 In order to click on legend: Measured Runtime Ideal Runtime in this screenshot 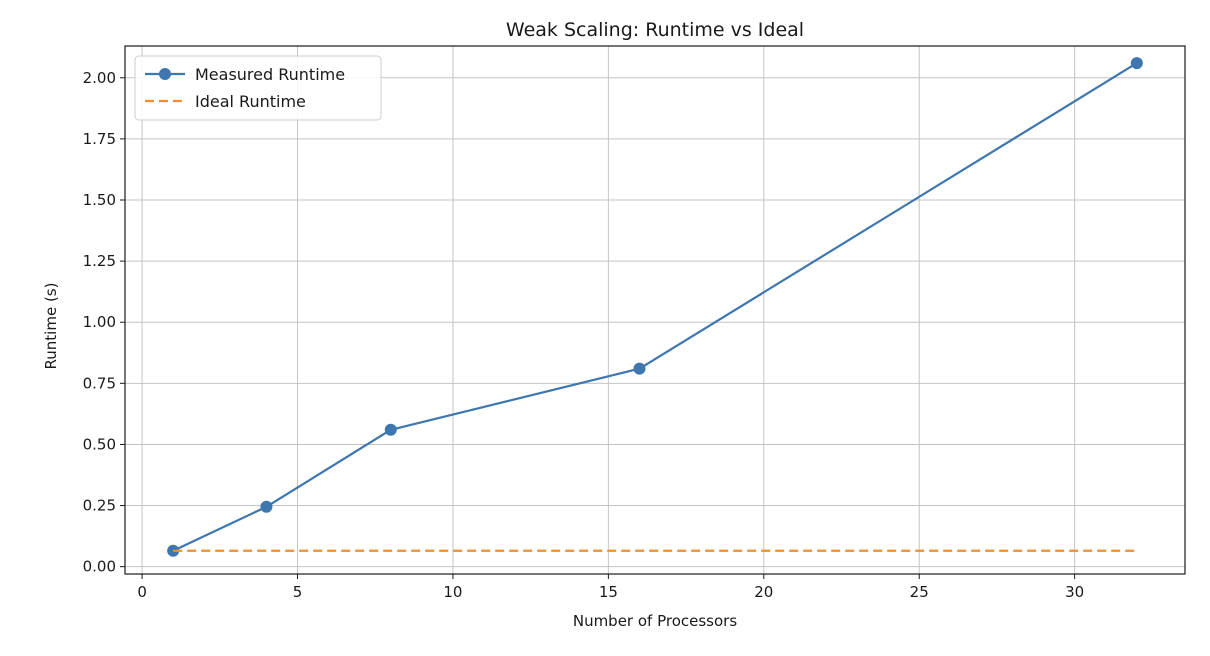, I will do `click(258, 88)`.